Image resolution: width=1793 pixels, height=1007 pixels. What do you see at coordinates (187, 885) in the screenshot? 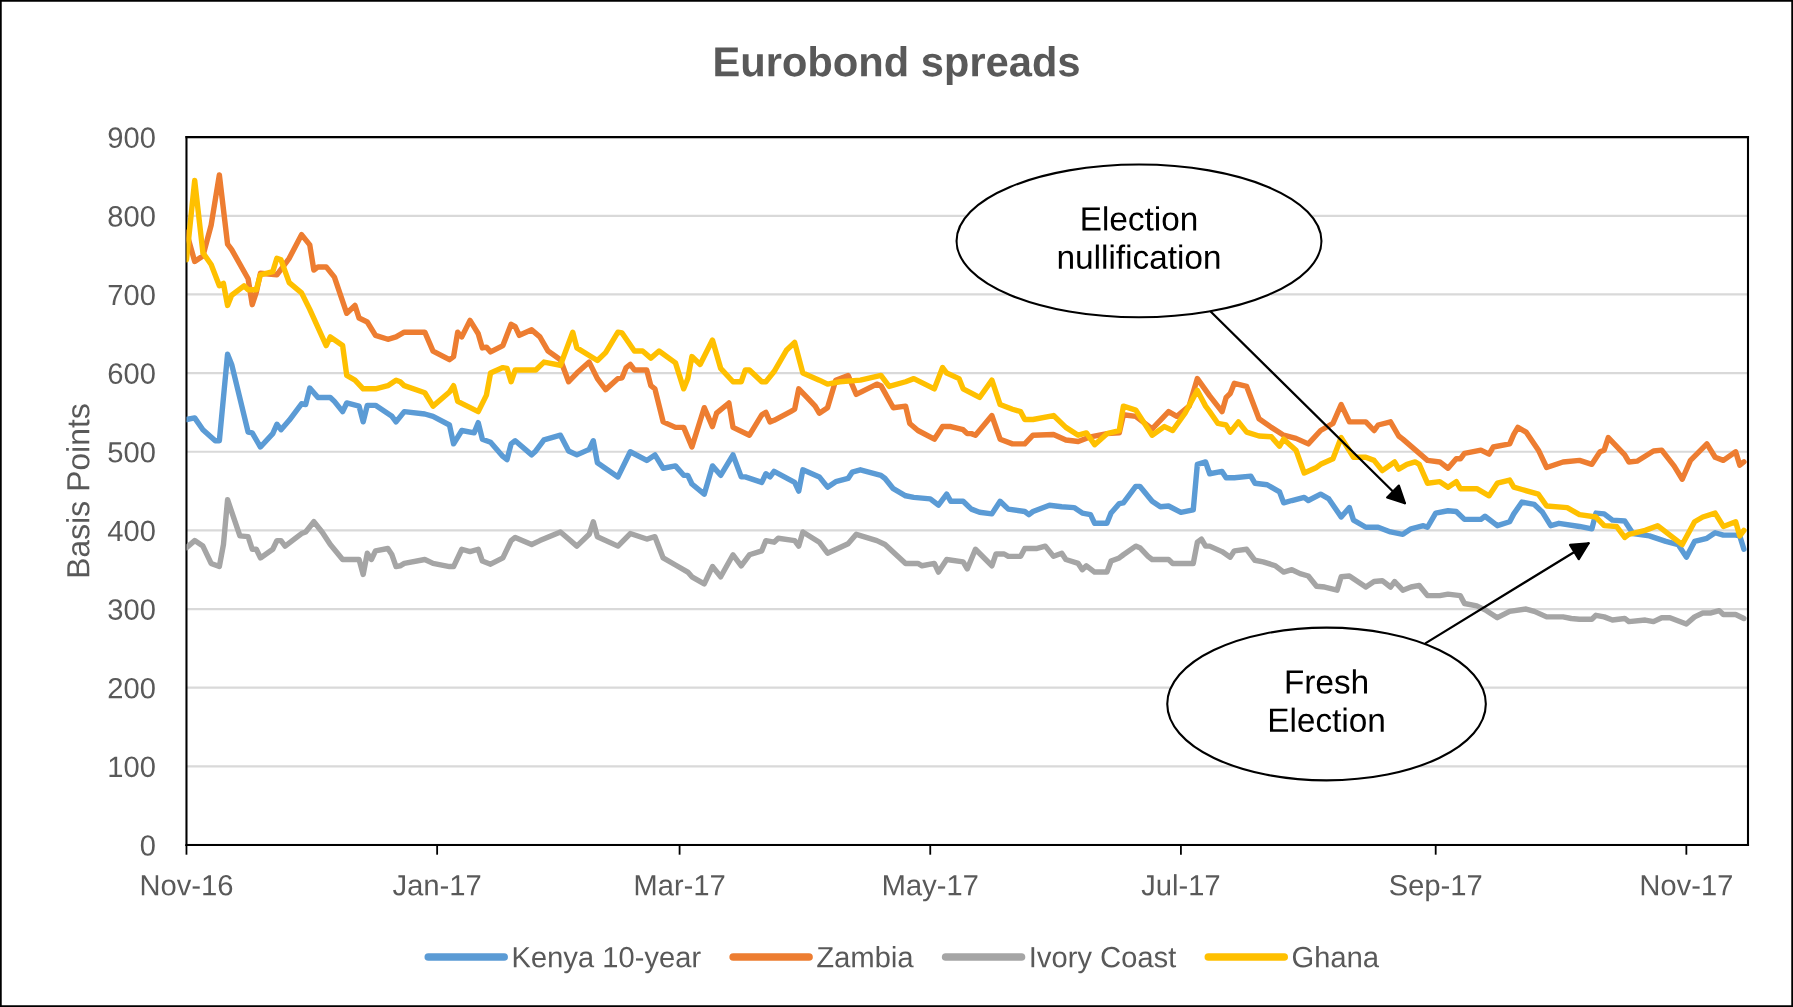
I see `x-tick-label: Nov-16` at bounding box center [187, 885].